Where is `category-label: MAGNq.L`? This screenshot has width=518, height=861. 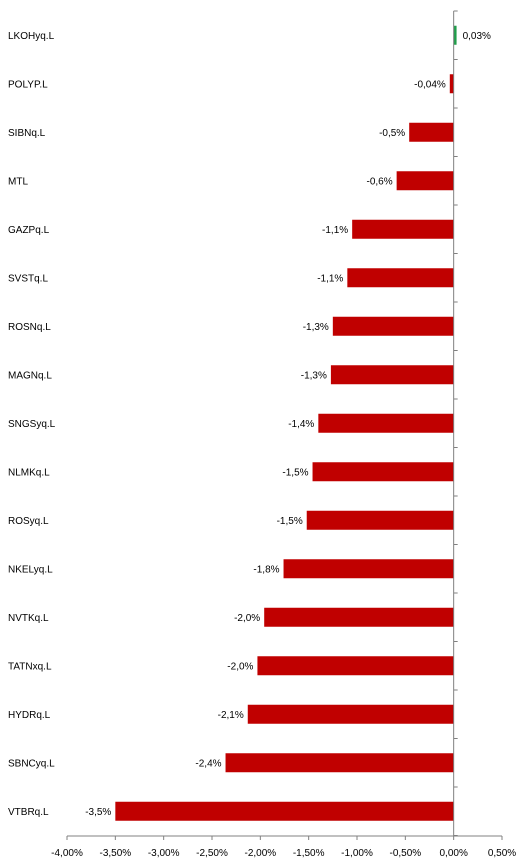 category-label: MAGNq.L is located at coordinates (30, 375).